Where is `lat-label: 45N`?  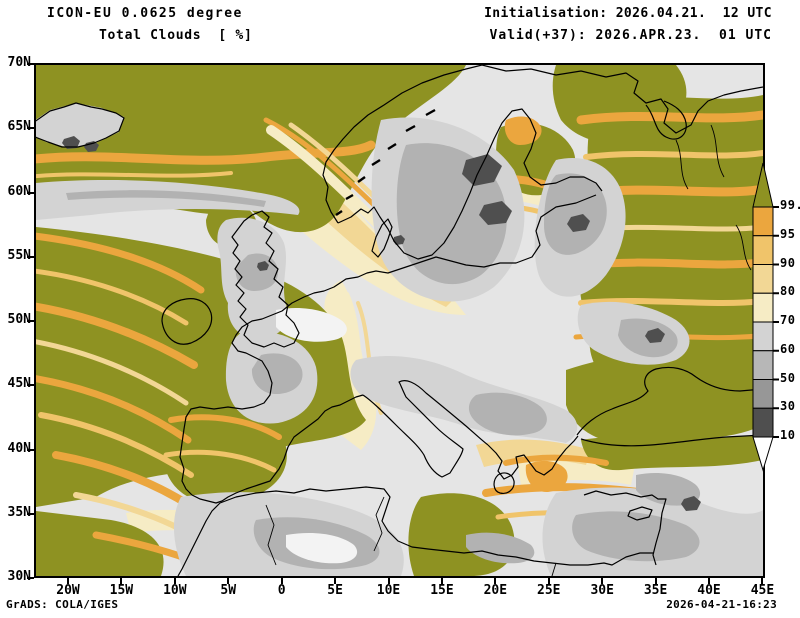 lat-label: 45N is located at coordinates (19, 384).